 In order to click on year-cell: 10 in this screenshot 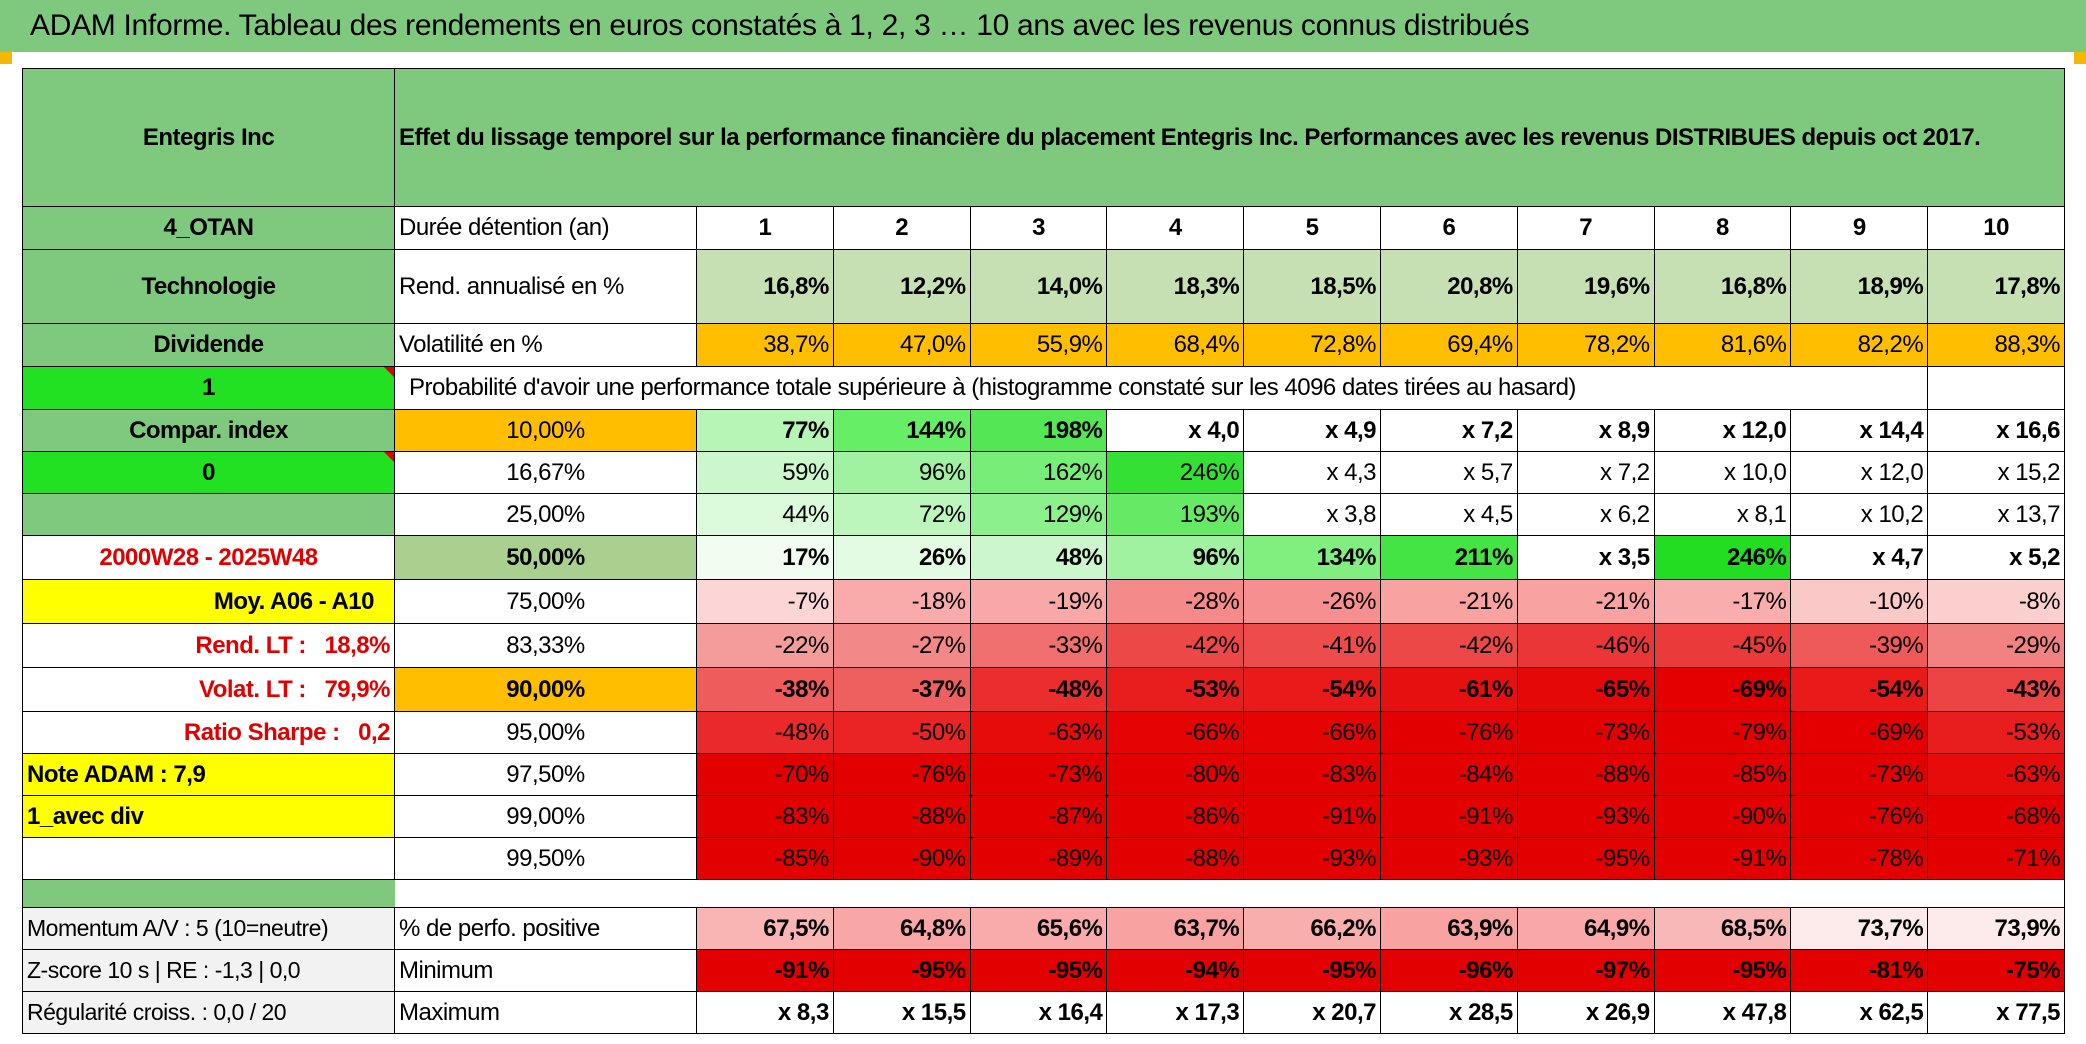, I will do `click(1996, 228)`.